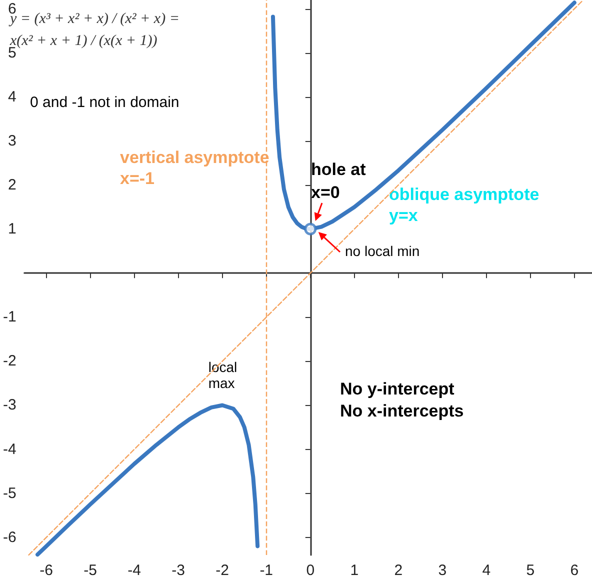  Describe the element at coordinates (464, 205) in the screenshot. I see `annotation: oblique asymptote y=x` at that location.